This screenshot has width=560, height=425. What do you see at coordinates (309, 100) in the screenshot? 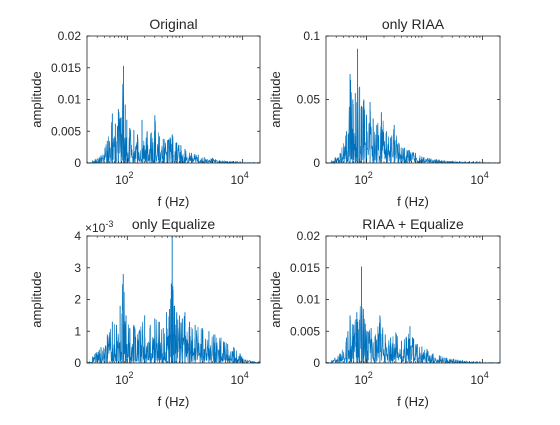
I see `y-tick-label: 0.05` at bounding box center [309, 100].